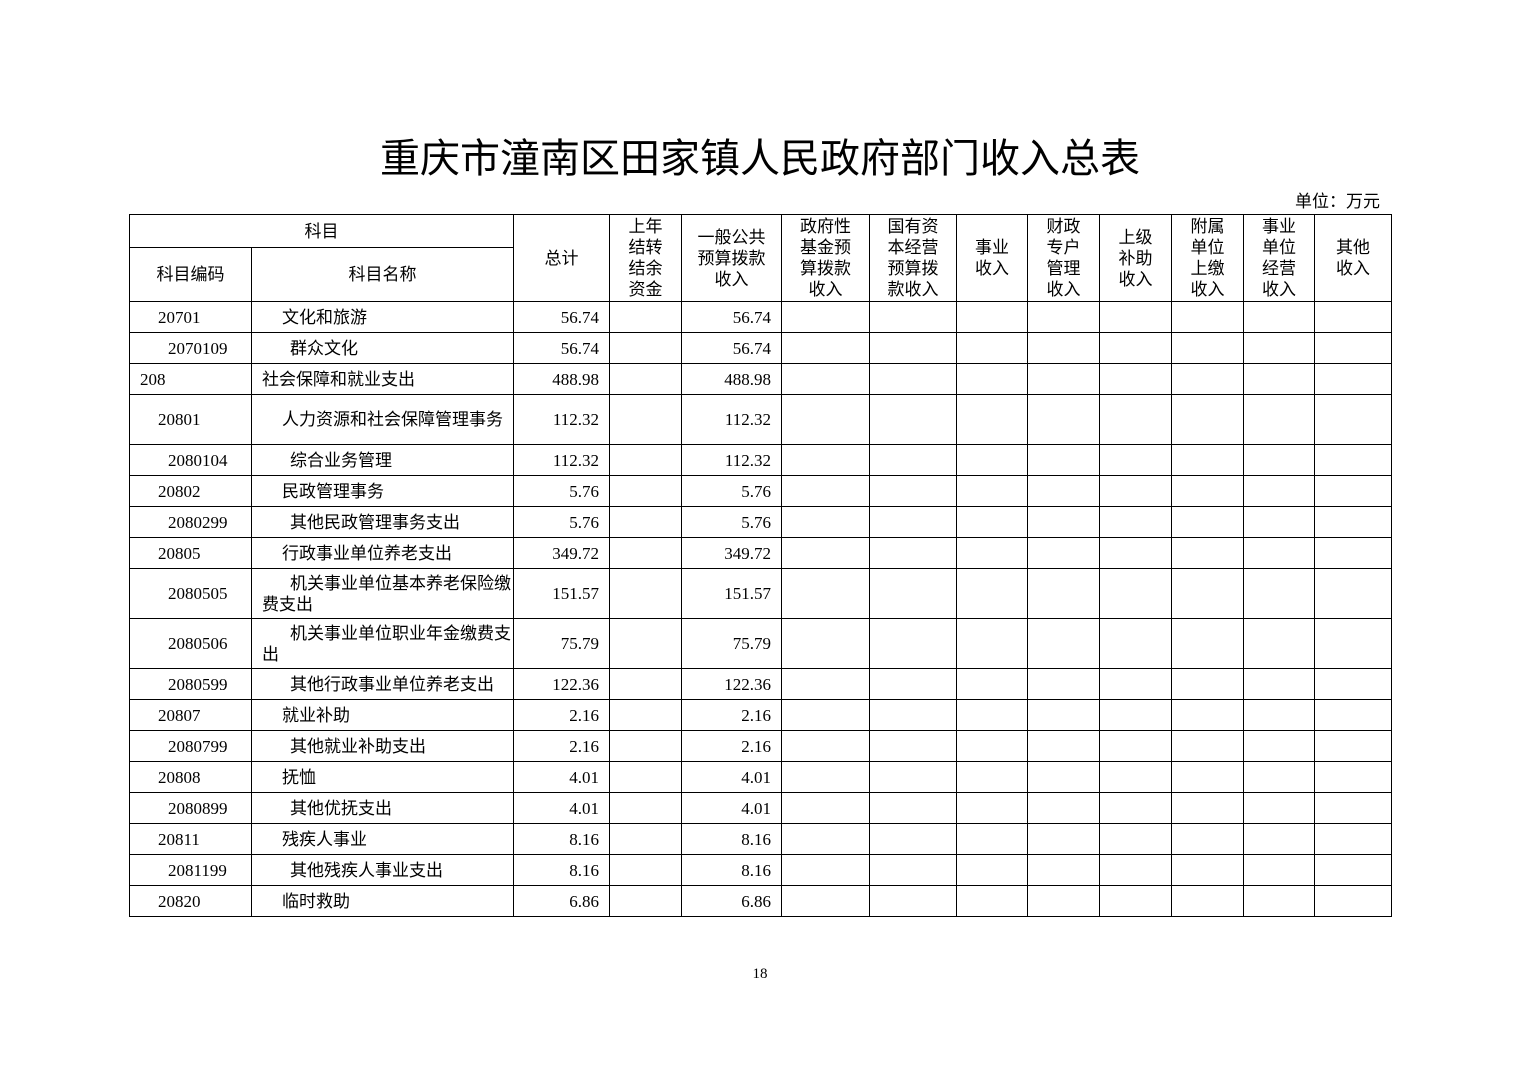 The image size is (1520, 1074). What do you see at coordinates (190, 808) in the screenshot?
I see `subject-code: 2080899` at bounding box center [190, 808].